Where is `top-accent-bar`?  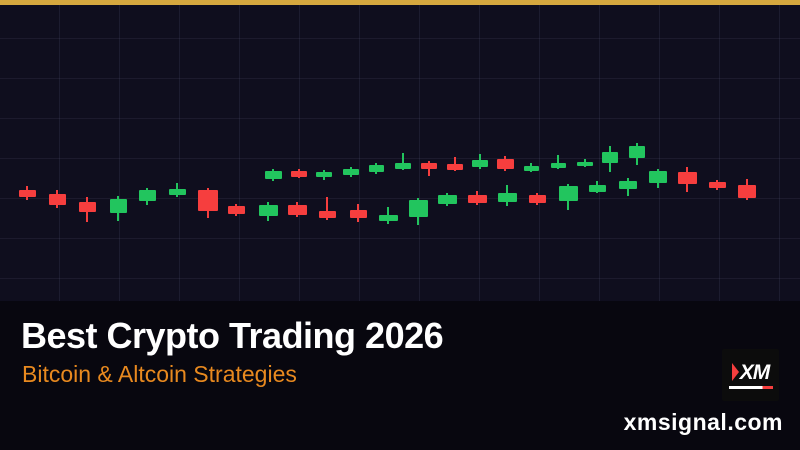 top-accent-bar is located at coordinates (400, 2).